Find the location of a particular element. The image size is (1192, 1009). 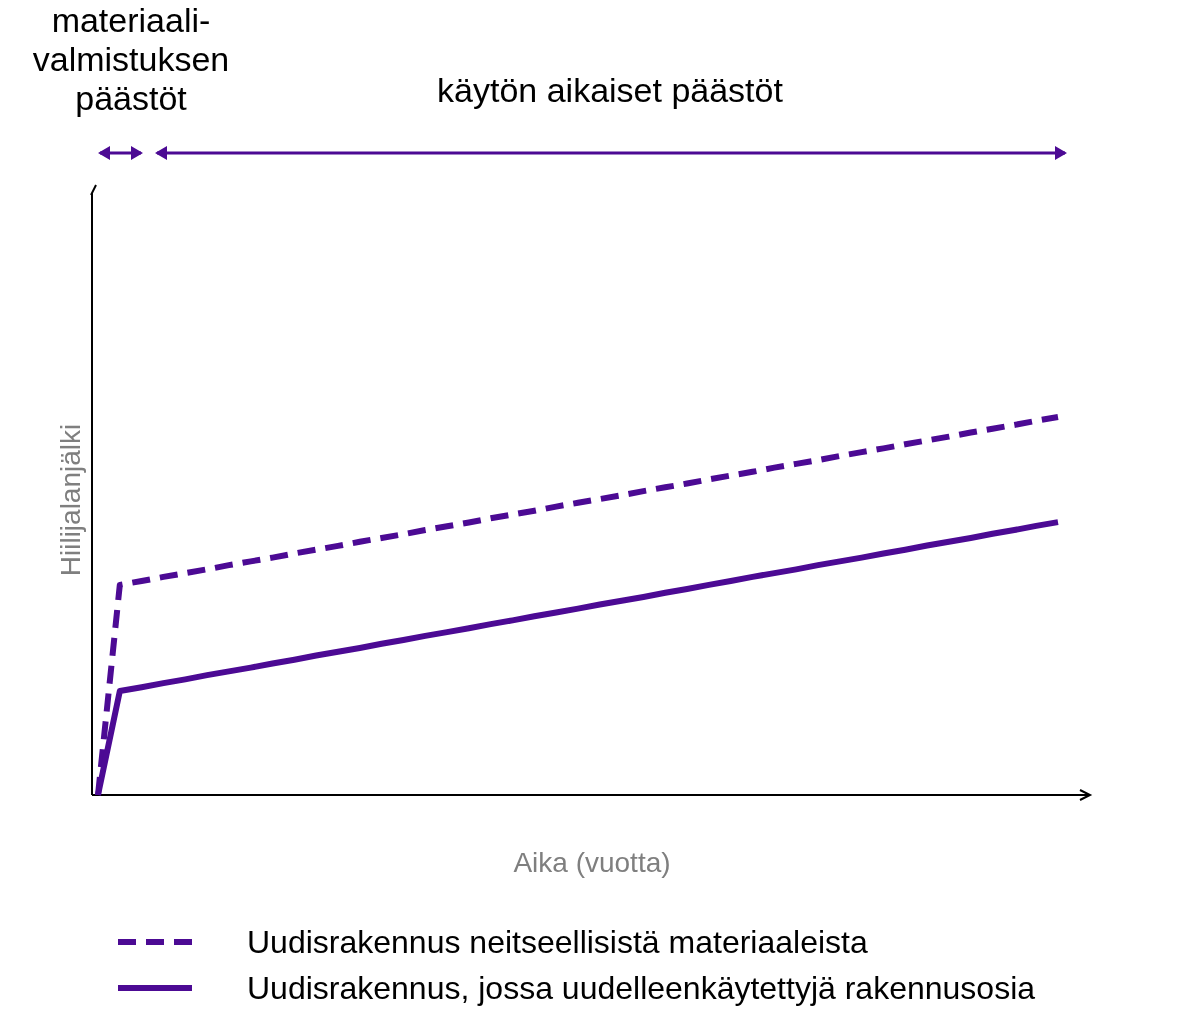

text: käytön aikaiset päästöt is located at coordinates (610, 90).